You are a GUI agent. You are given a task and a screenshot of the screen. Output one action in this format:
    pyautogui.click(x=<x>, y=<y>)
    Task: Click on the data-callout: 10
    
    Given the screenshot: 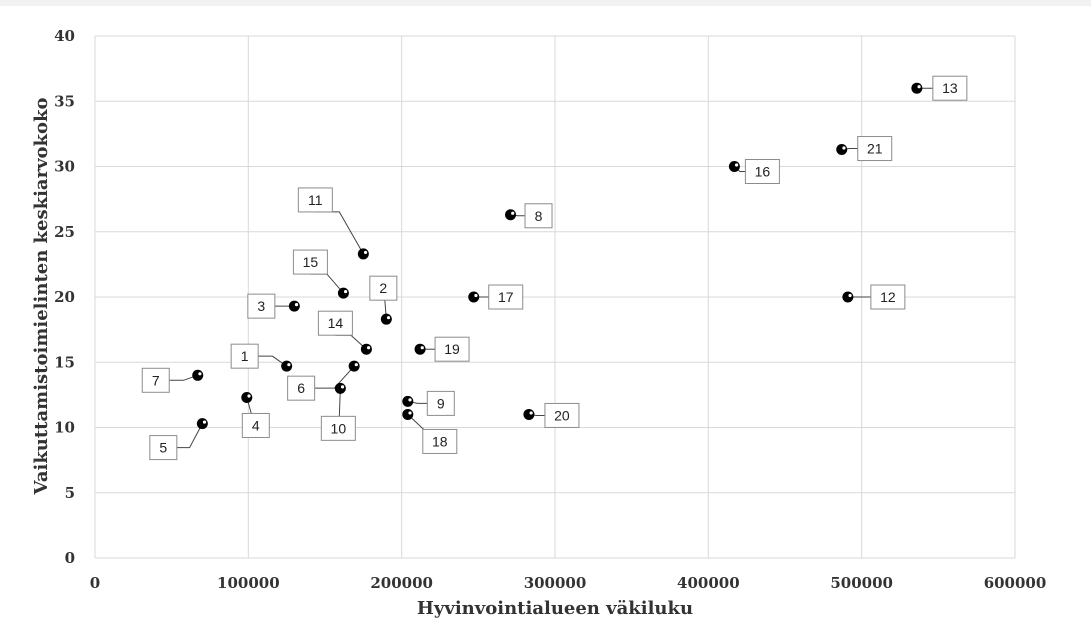 What is the action you would take?
    pyautogui.click(x=338, y=428)
    